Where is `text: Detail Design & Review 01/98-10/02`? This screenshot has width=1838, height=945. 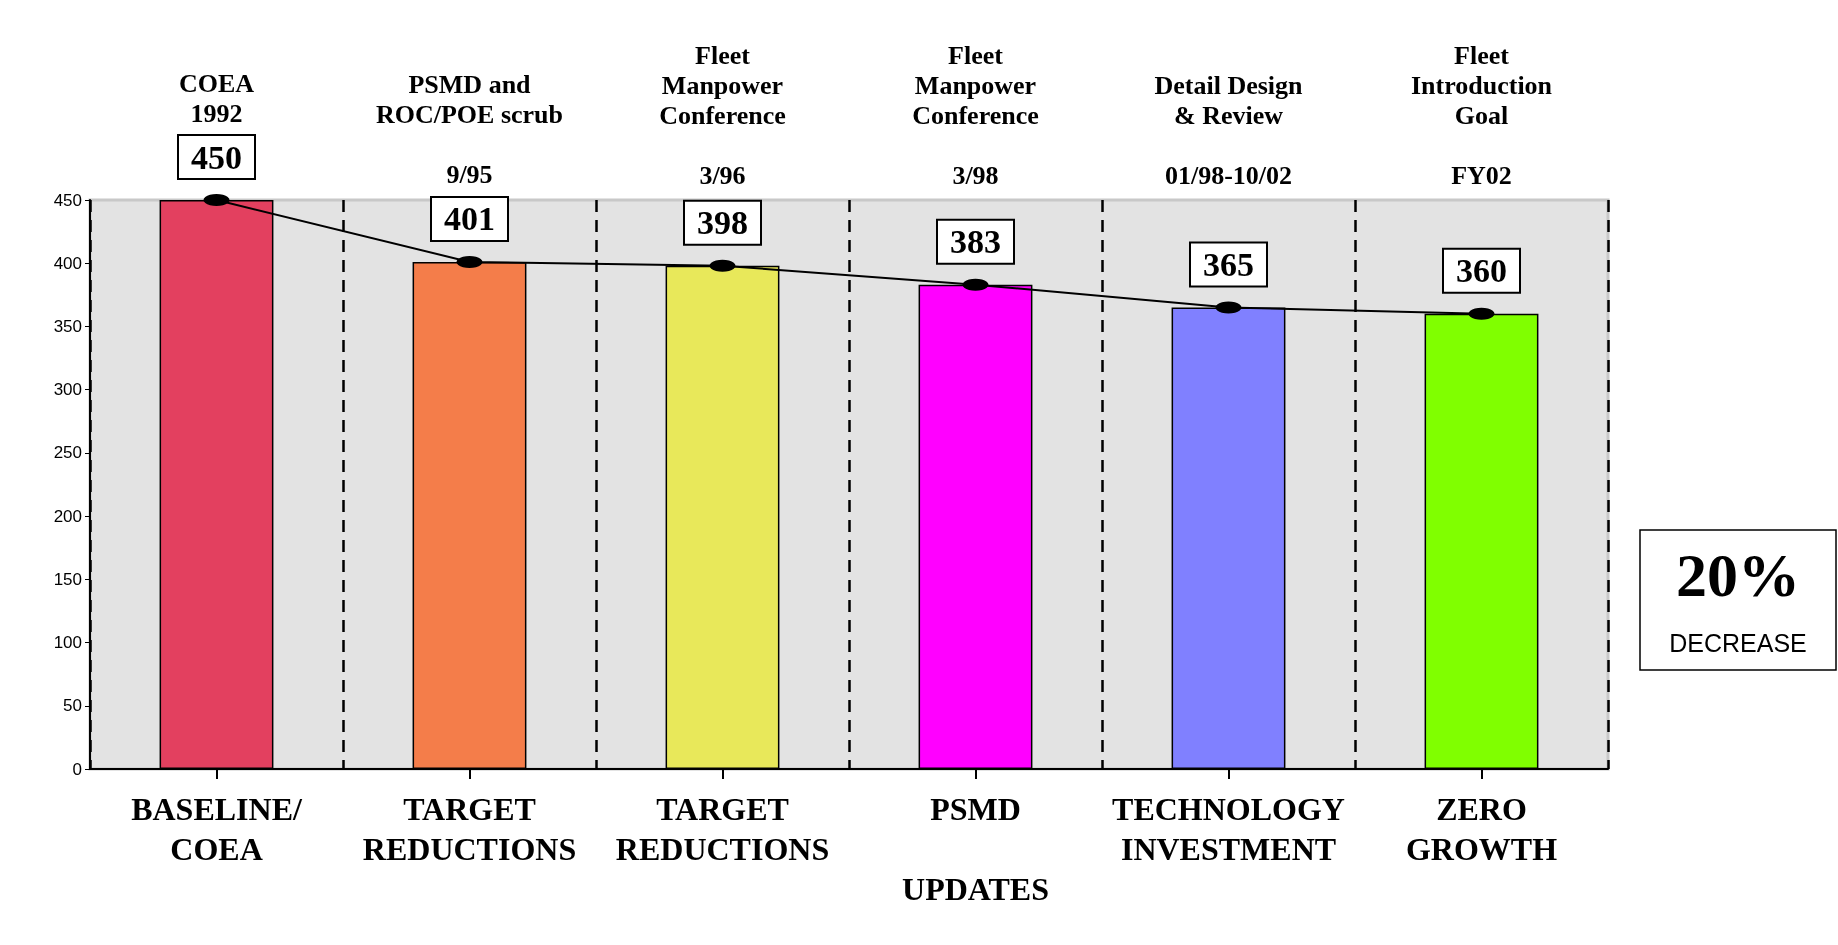 text: Detail Design & Review 01/98-10/02 is located at coordinates (1229, 130).